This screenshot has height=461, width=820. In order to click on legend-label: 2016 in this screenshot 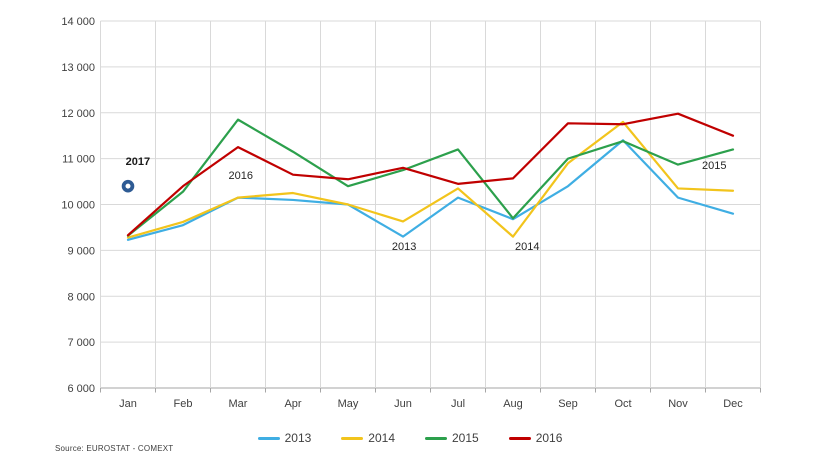, I will do `click(549, 438)`.